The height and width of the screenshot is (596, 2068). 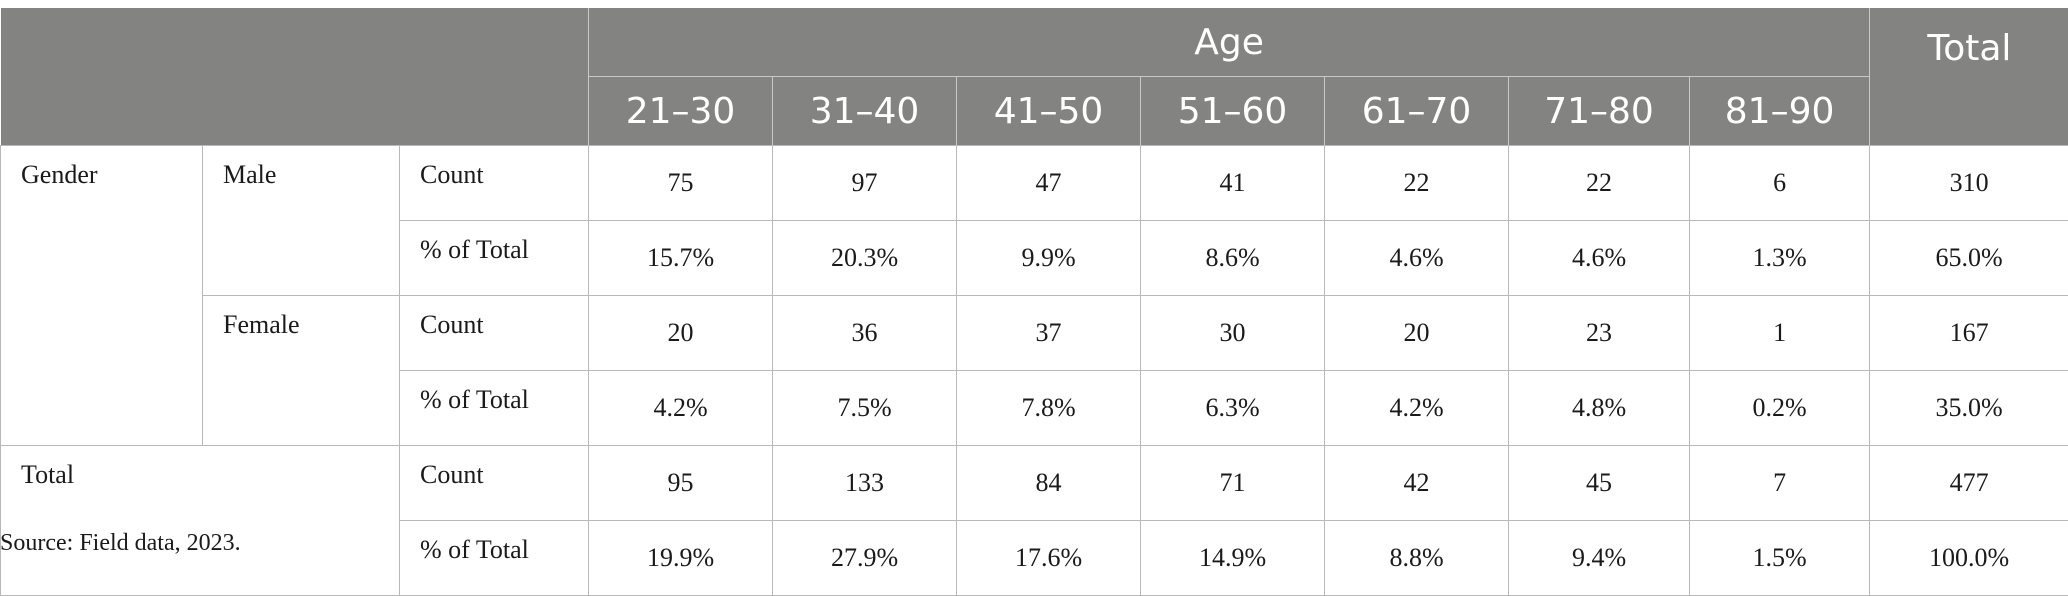 What do you see at coordinates (1417, 111) in the screenshot?
I see `age-range-header: 61–70` at bounding box center [1417, 111].